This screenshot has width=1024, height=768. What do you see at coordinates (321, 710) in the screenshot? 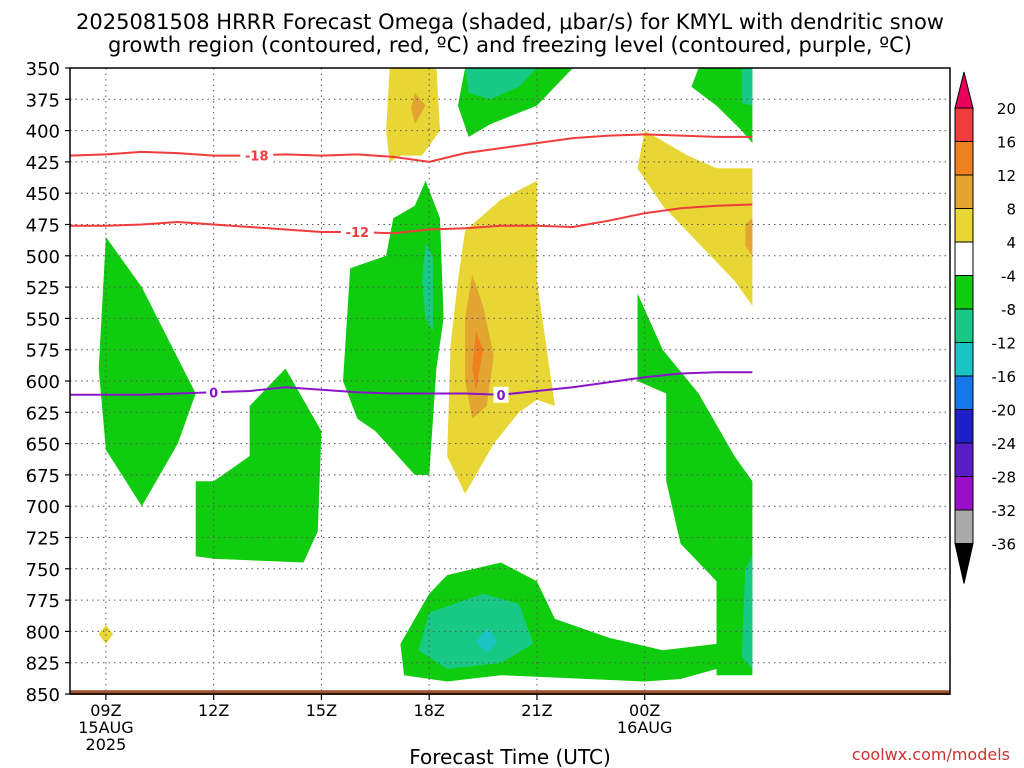
I see `x-tick-label-15-0: 15Z` at bounding box center [321, 710].